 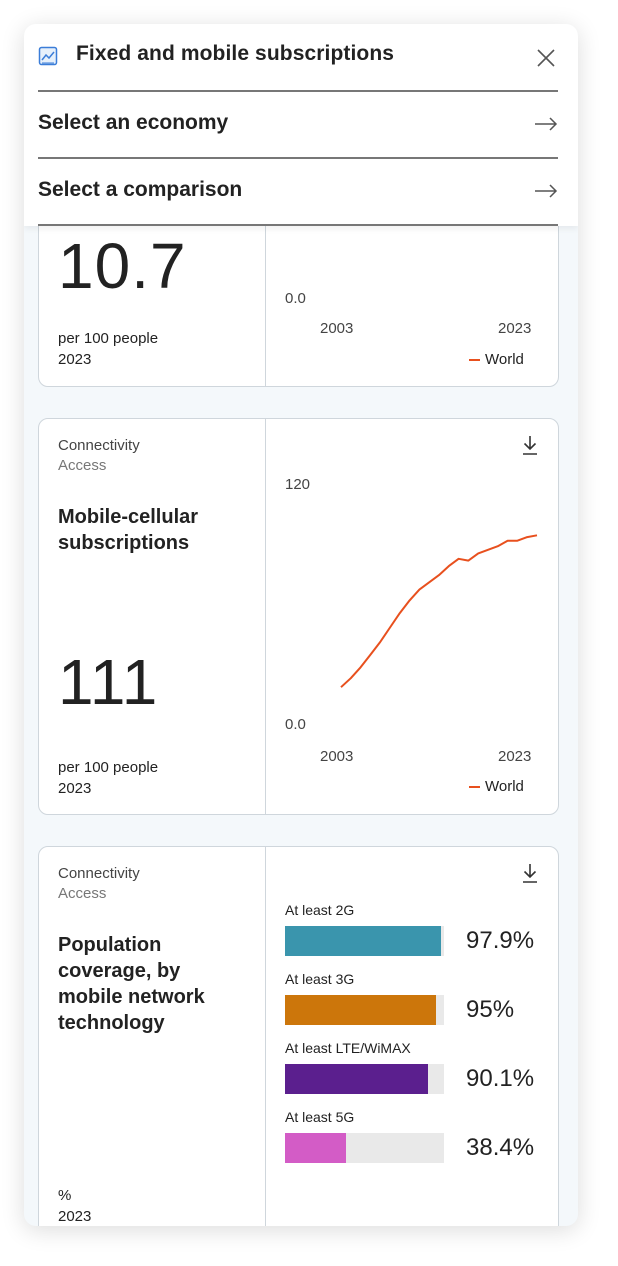 I want to click on bar-value-label: 95%, so click(x=490, y=1009).